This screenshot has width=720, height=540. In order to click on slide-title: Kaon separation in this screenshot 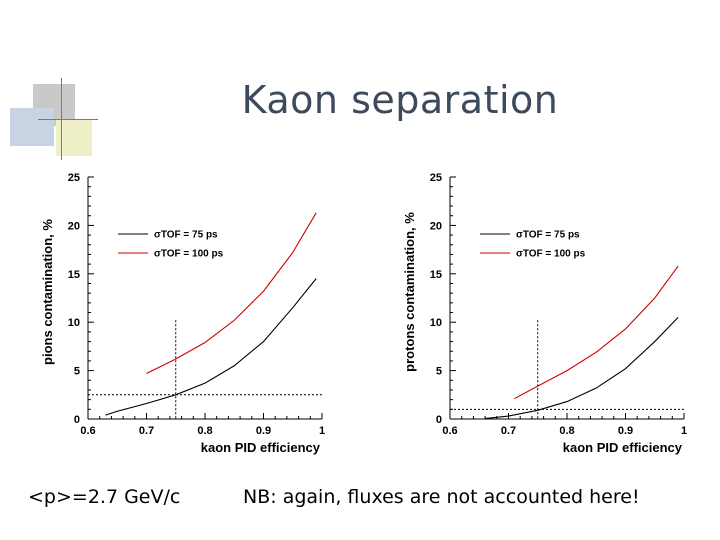, I will do `click(400, 100)`.